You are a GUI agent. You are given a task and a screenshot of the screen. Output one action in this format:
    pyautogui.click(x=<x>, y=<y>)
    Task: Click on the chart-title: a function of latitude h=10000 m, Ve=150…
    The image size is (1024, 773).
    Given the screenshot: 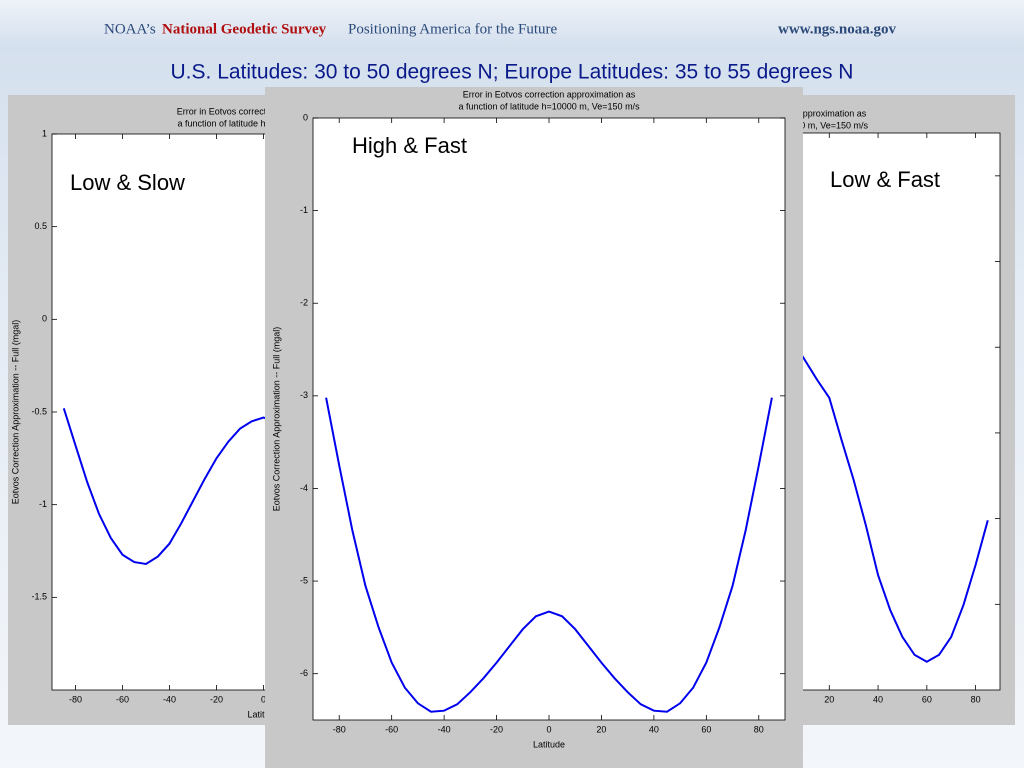 What is the action you would take?
    pyautogui.click(x=549, y=106)
    